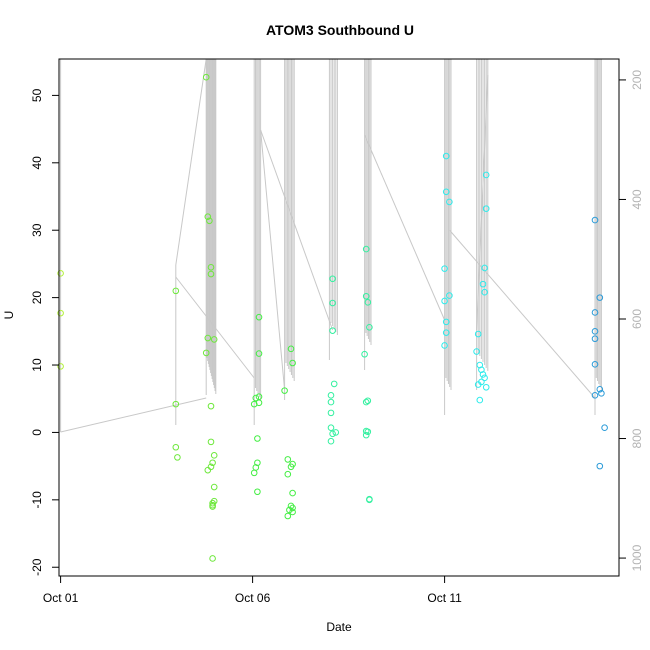  What do you see at coordinates (45, 332) in the screenshot?
I see `y-axis: -20 -10 0 10 20 30 40 50` at bounding box center [45, 332].